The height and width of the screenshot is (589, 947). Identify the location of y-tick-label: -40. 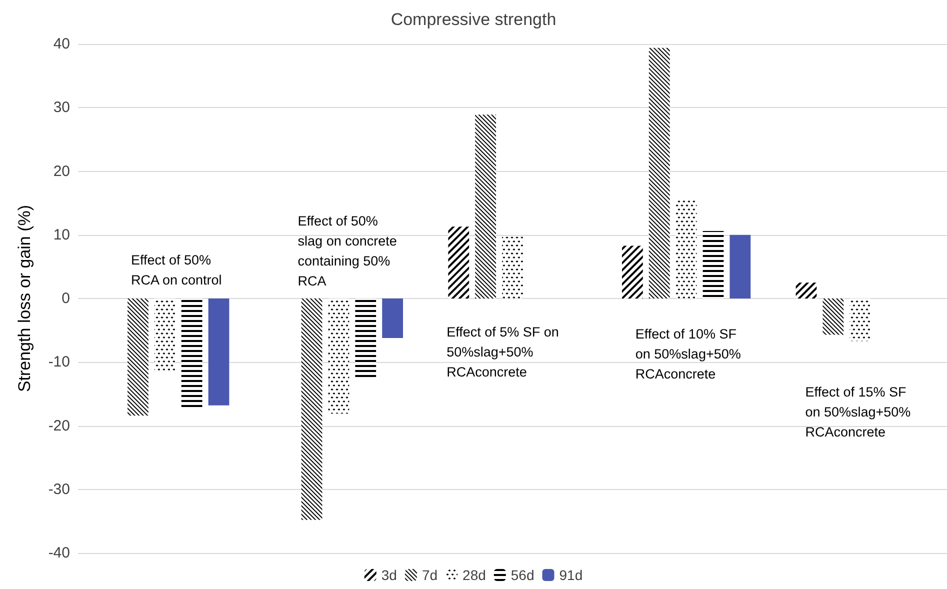
(59, 553).